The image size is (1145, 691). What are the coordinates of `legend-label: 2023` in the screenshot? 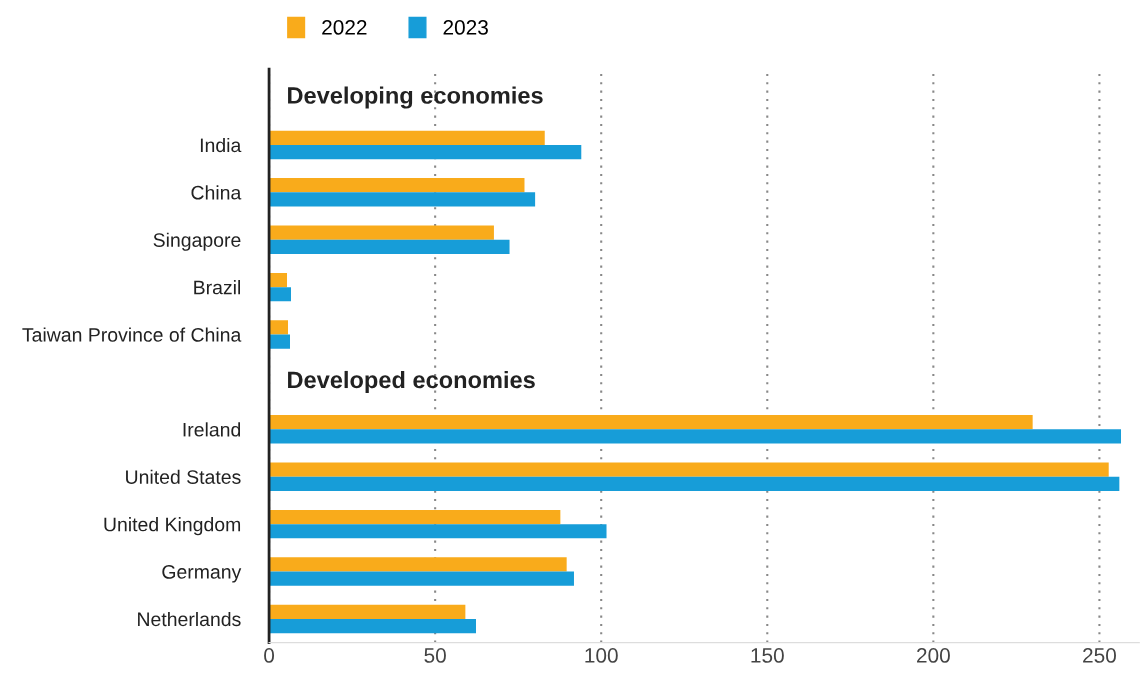 It's located at (465, 27).